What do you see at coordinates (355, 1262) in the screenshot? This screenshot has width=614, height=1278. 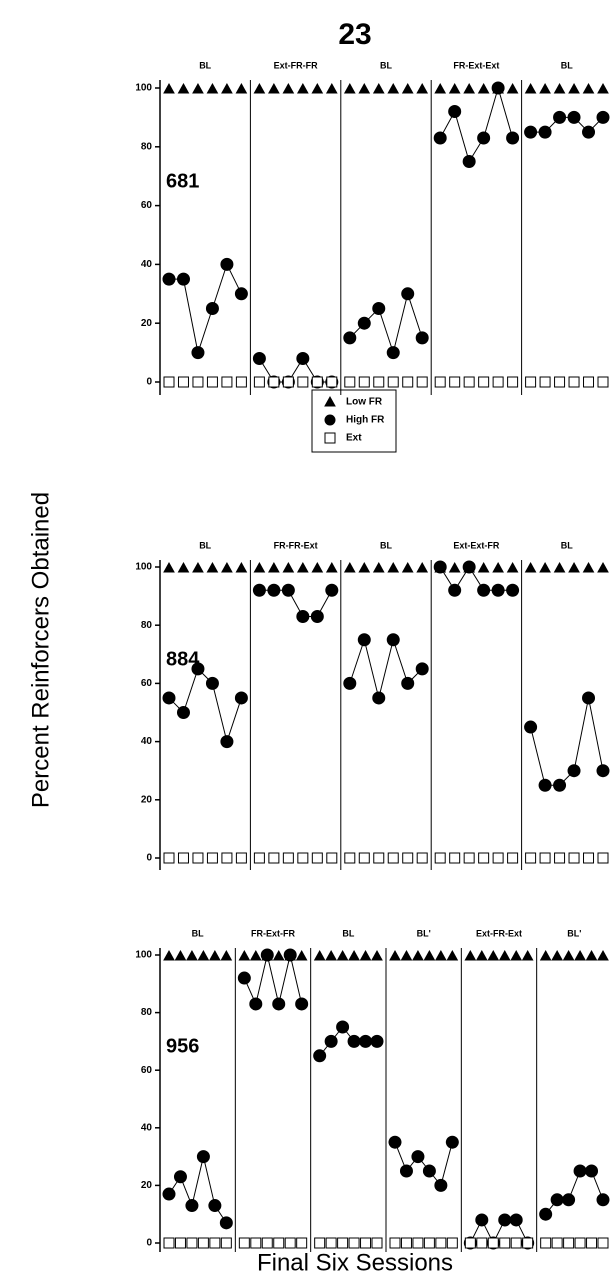 I see `x-axis-label: Final Six Sessions` at bounding box center [355, 1262].